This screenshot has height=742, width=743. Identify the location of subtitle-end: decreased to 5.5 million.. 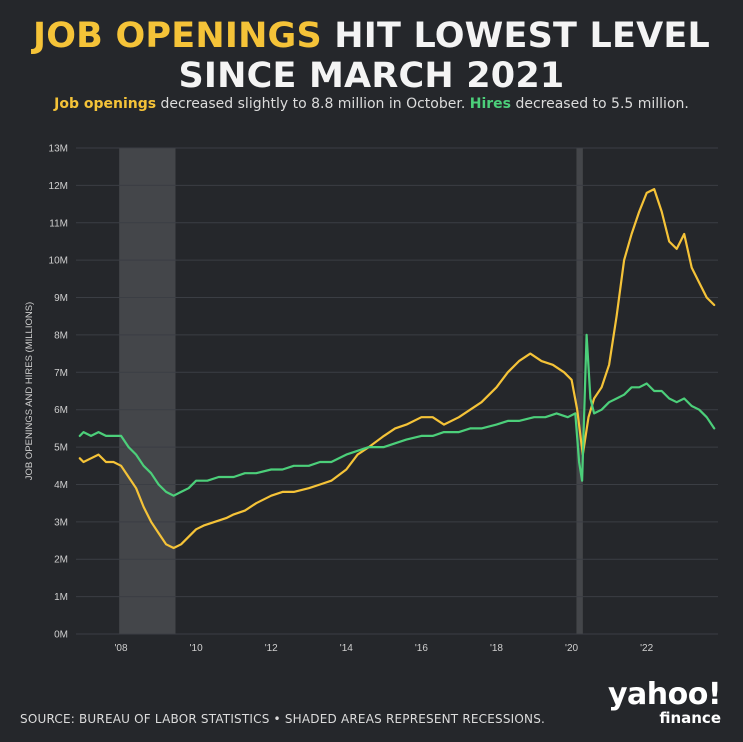
(602, 104).